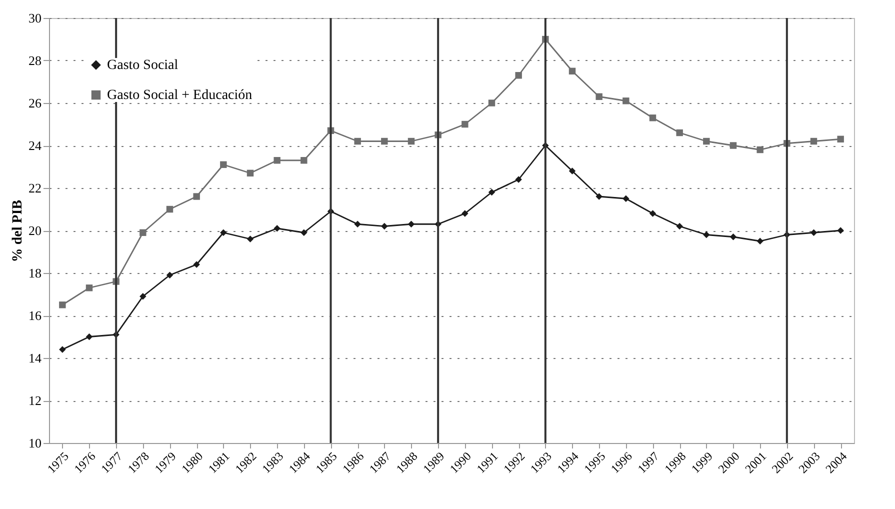 Image resolution: width=895 pixels, height=509 pixels. I want to click on legend-label: Gasto Social + Educación, so click(179, 95).